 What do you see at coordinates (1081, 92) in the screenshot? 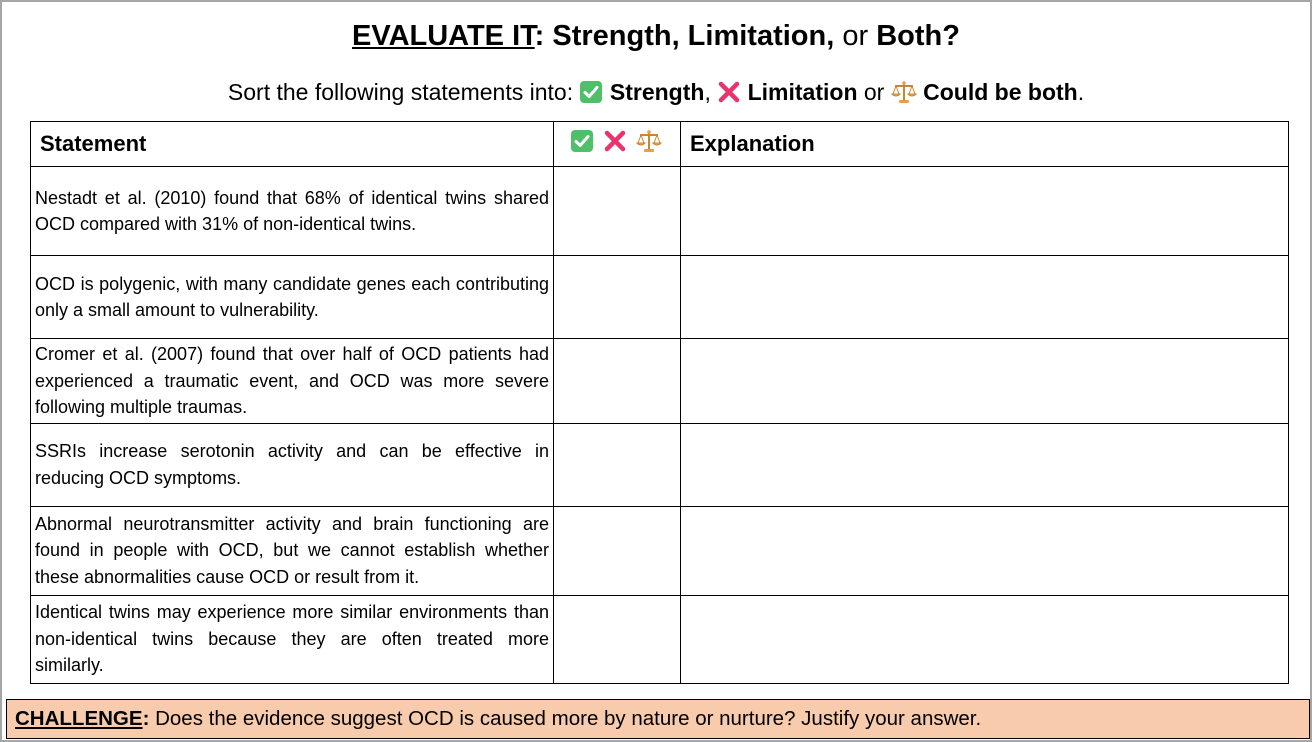
I see `instructions-period: .` at bounding box center [1081, 92].